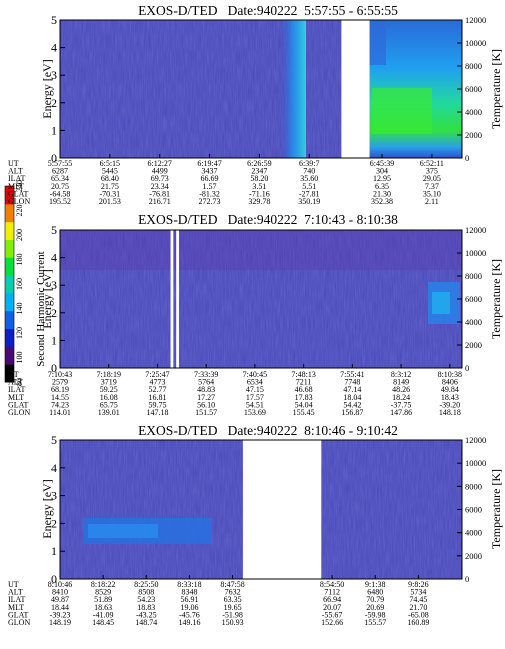  I want to click on orbit-row-label: GLON, so click(19, 201).